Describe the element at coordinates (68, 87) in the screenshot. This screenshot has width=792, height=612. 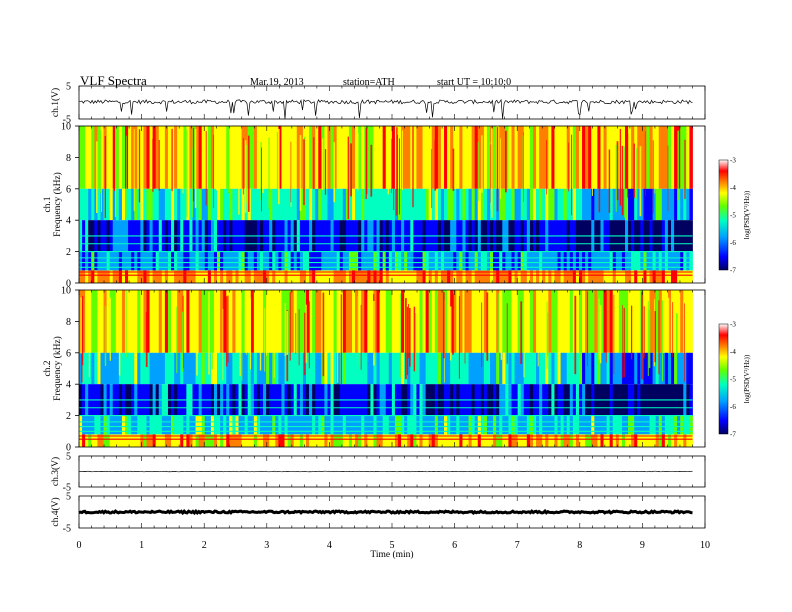
I see `y-tick-label: 5` at that location.